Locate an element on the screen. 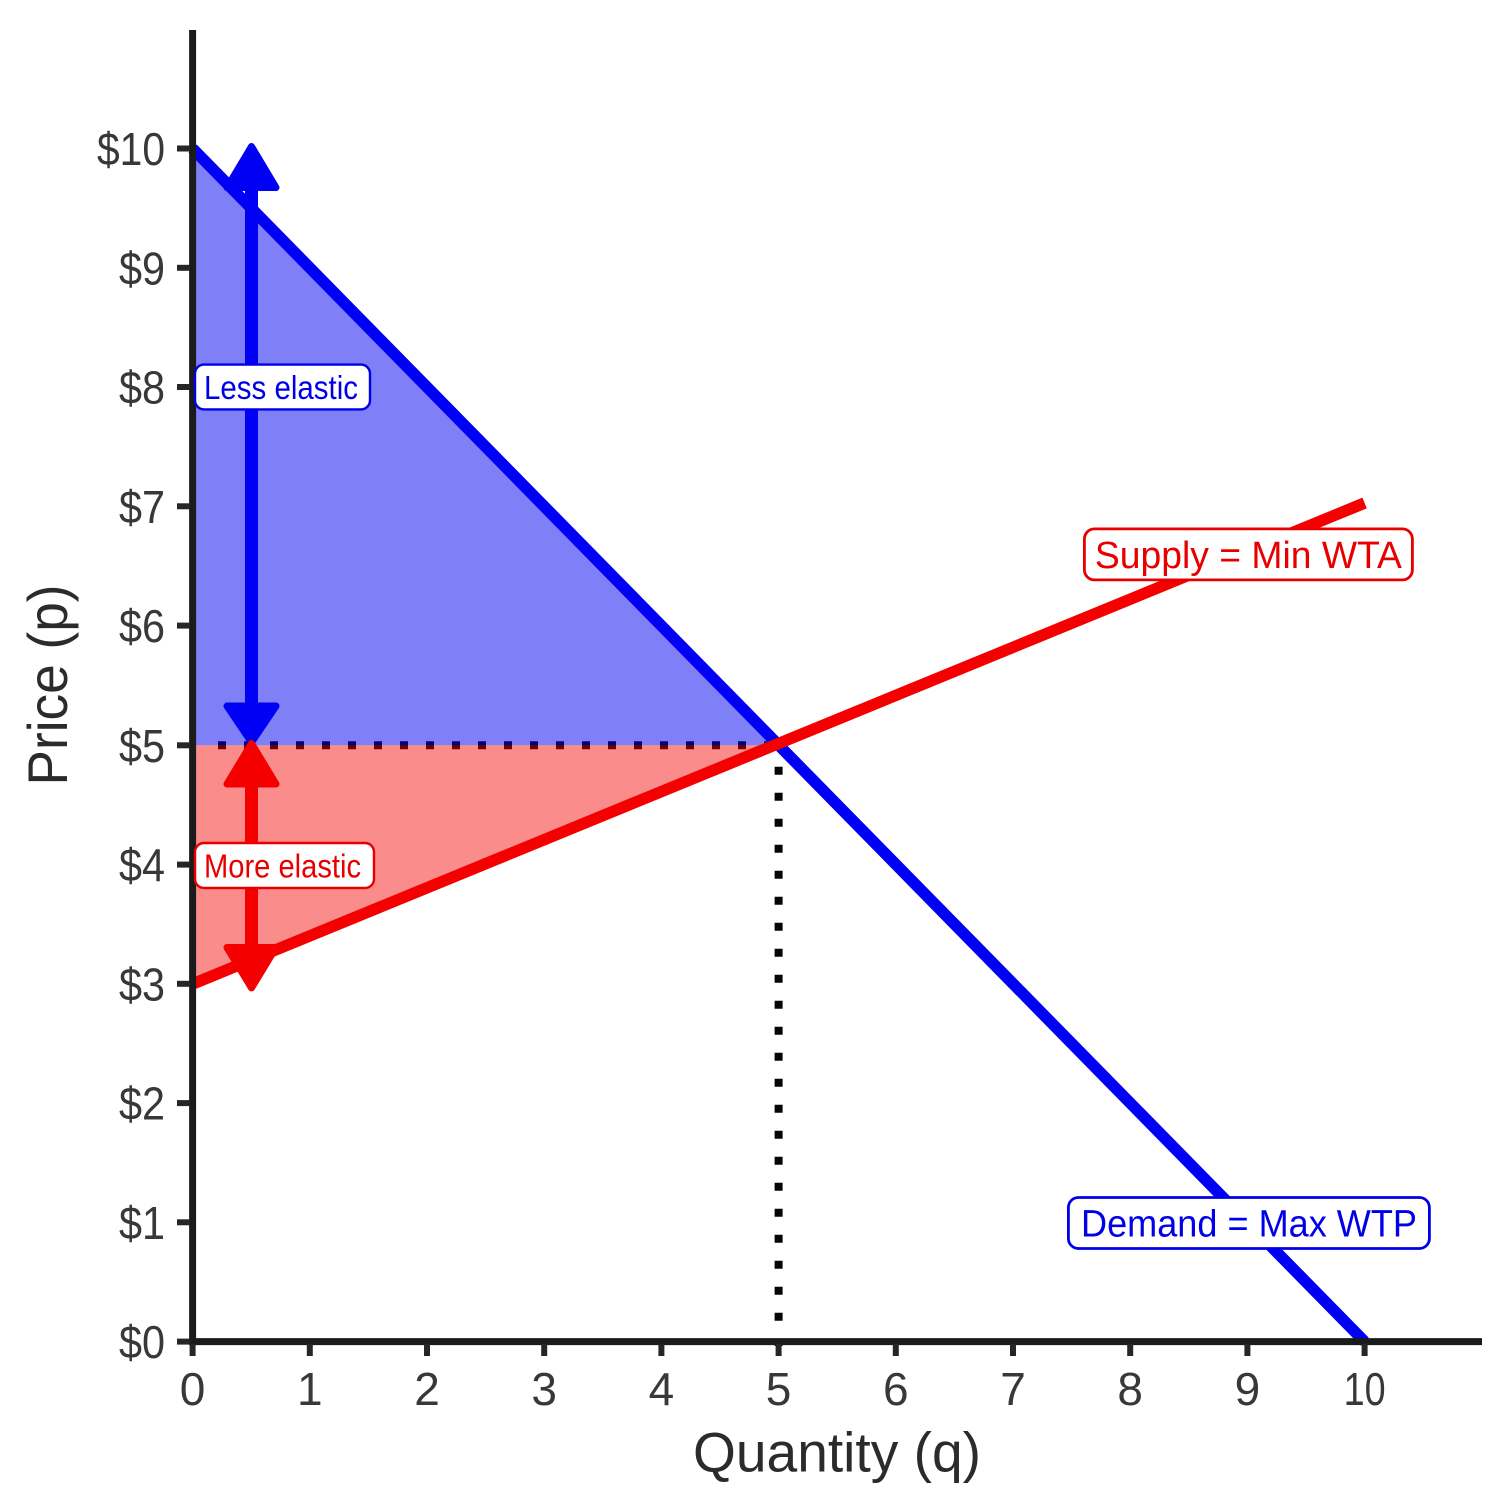 This screenshot has height=1512, width=1512. svg-text: $1 is located at coordinates (142, 1223).